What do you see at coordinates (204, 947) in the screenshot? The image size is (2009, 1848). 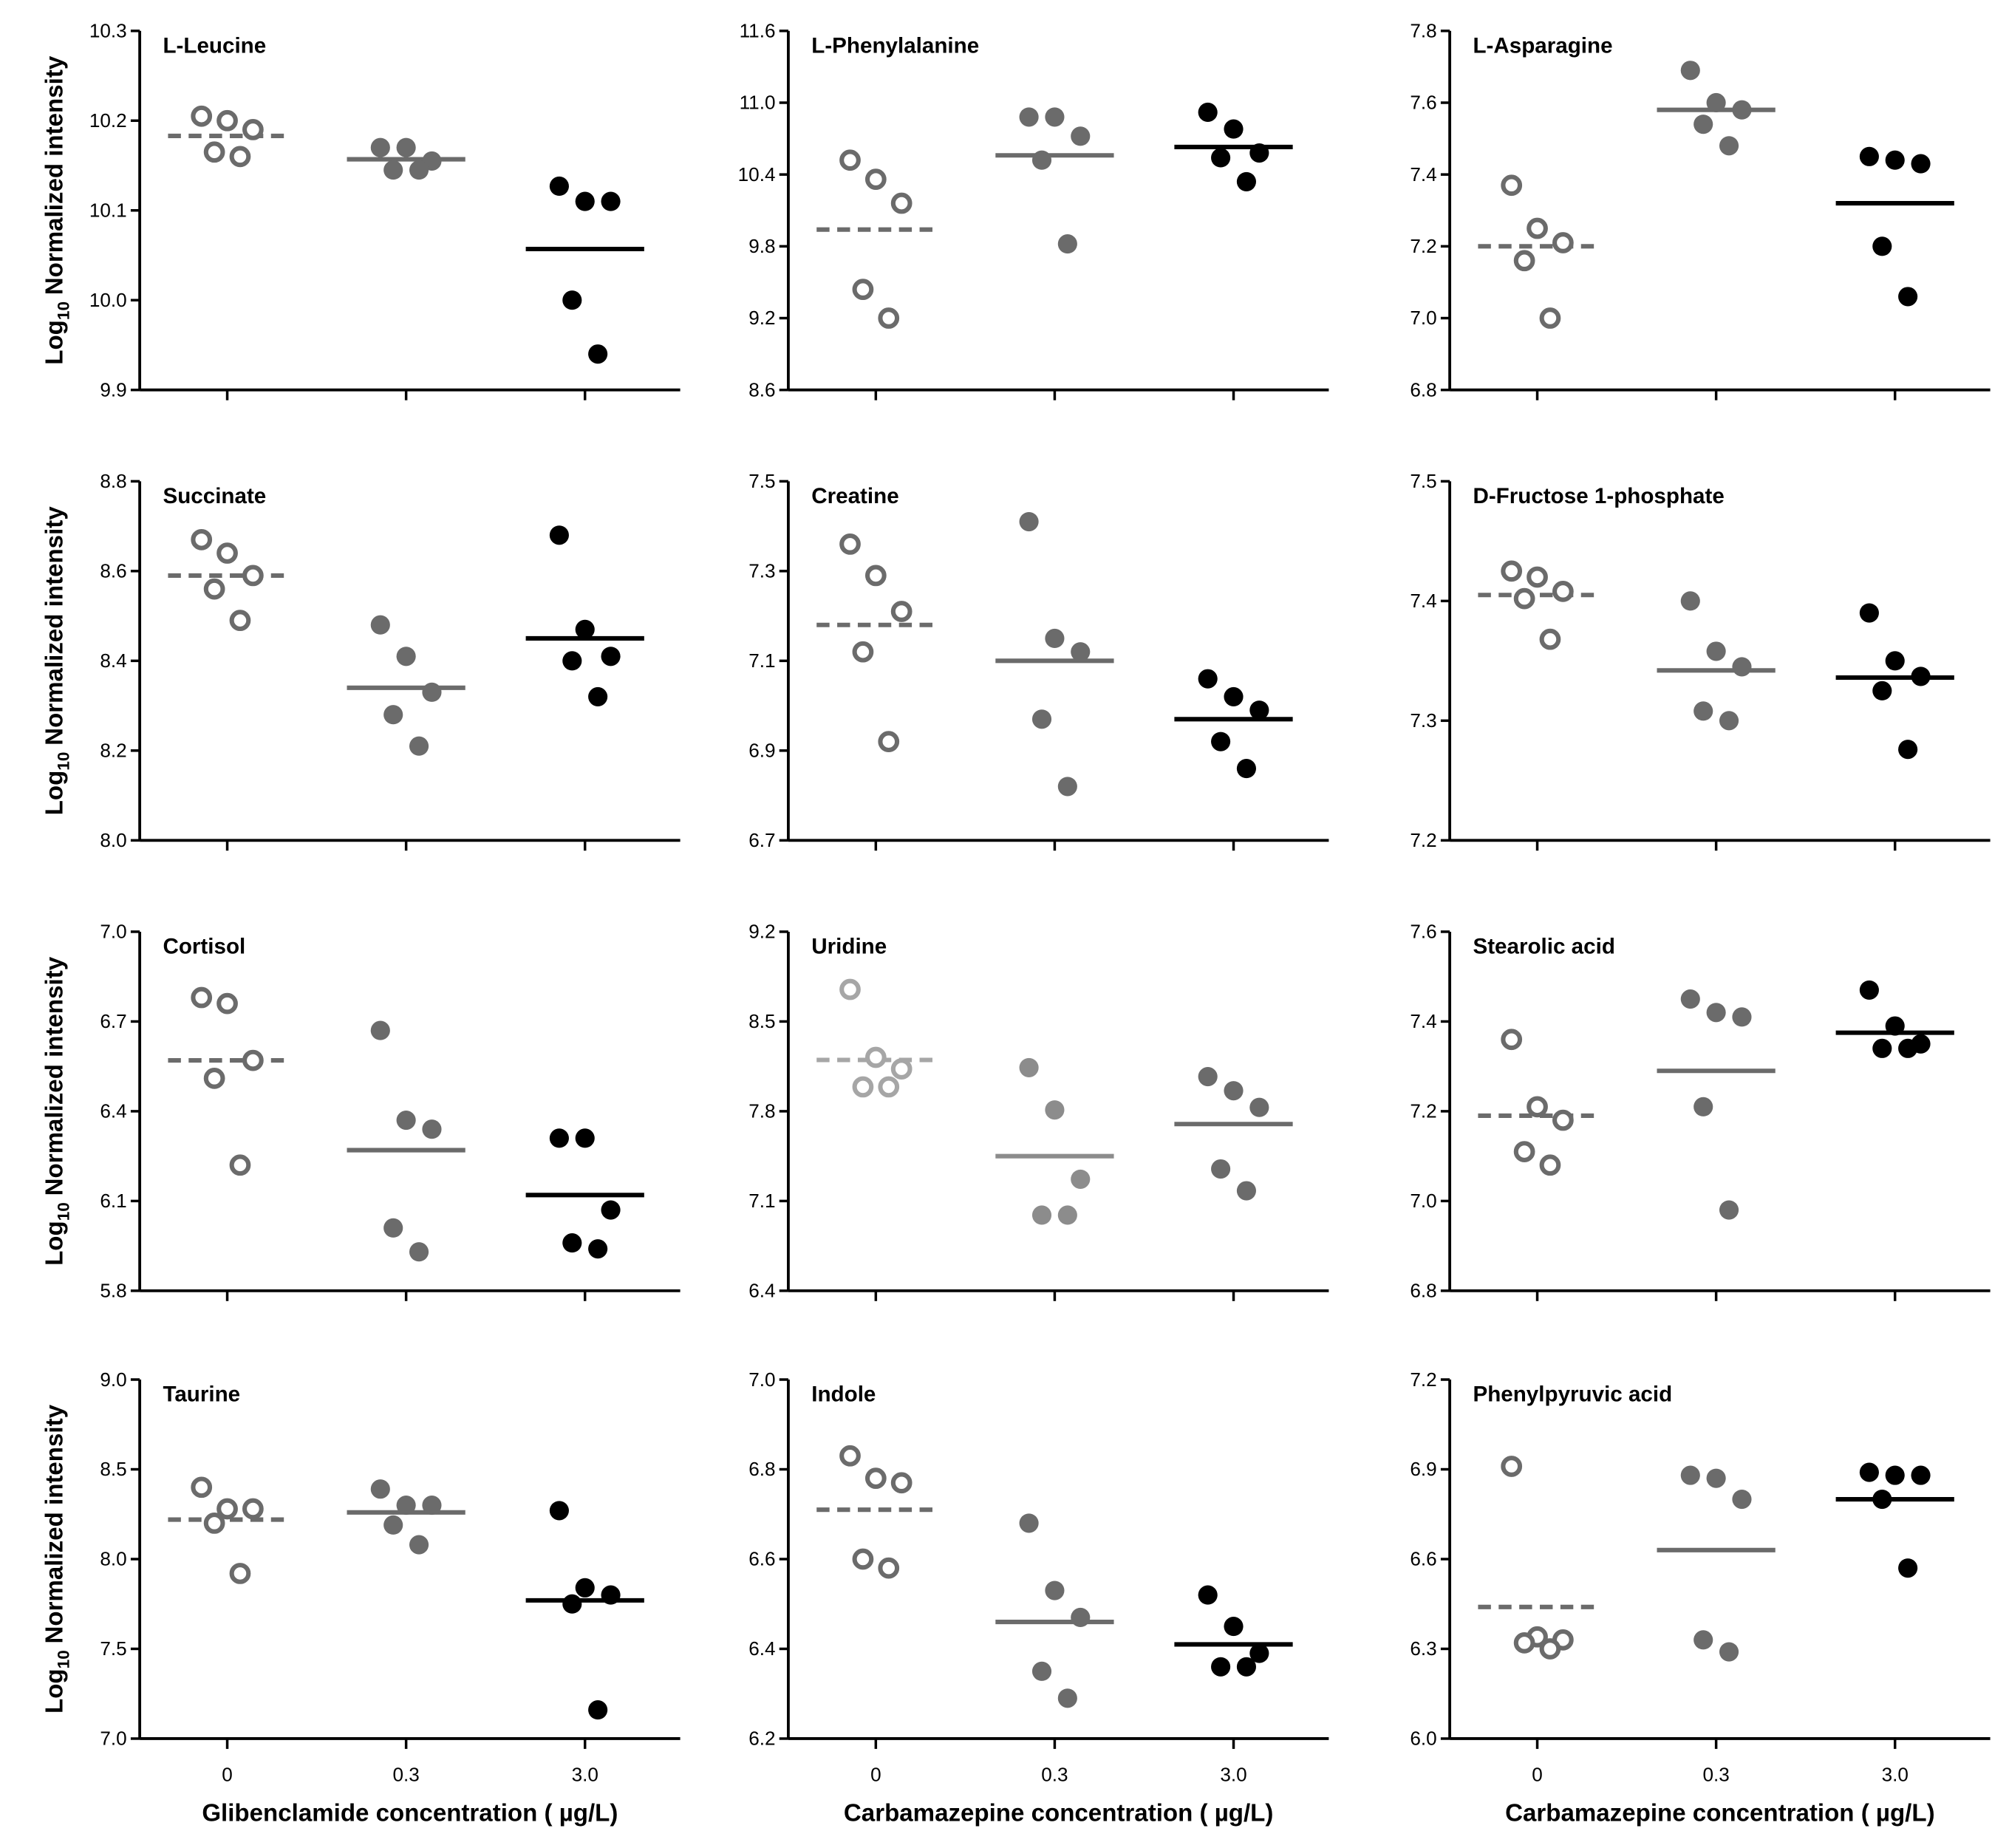 I see `panel-title: Cortisol` at bounding box center [204, 947].